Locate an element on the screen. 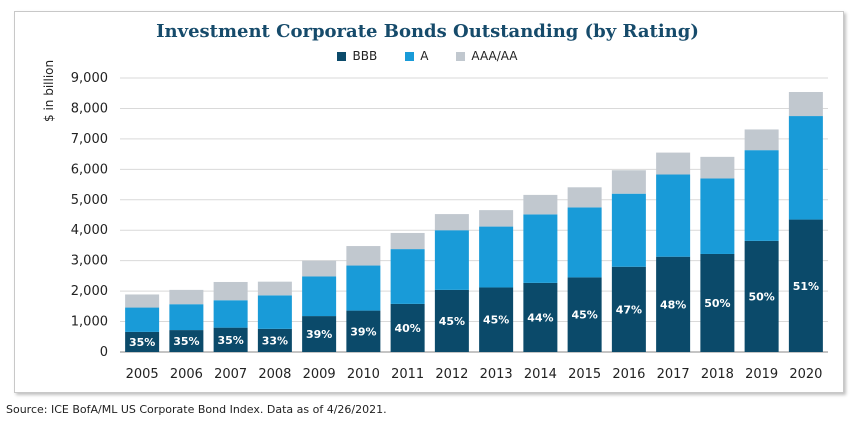 The image size is (855, 422). bar-aaa-aa-2014 is located at coordinates (540, 204).